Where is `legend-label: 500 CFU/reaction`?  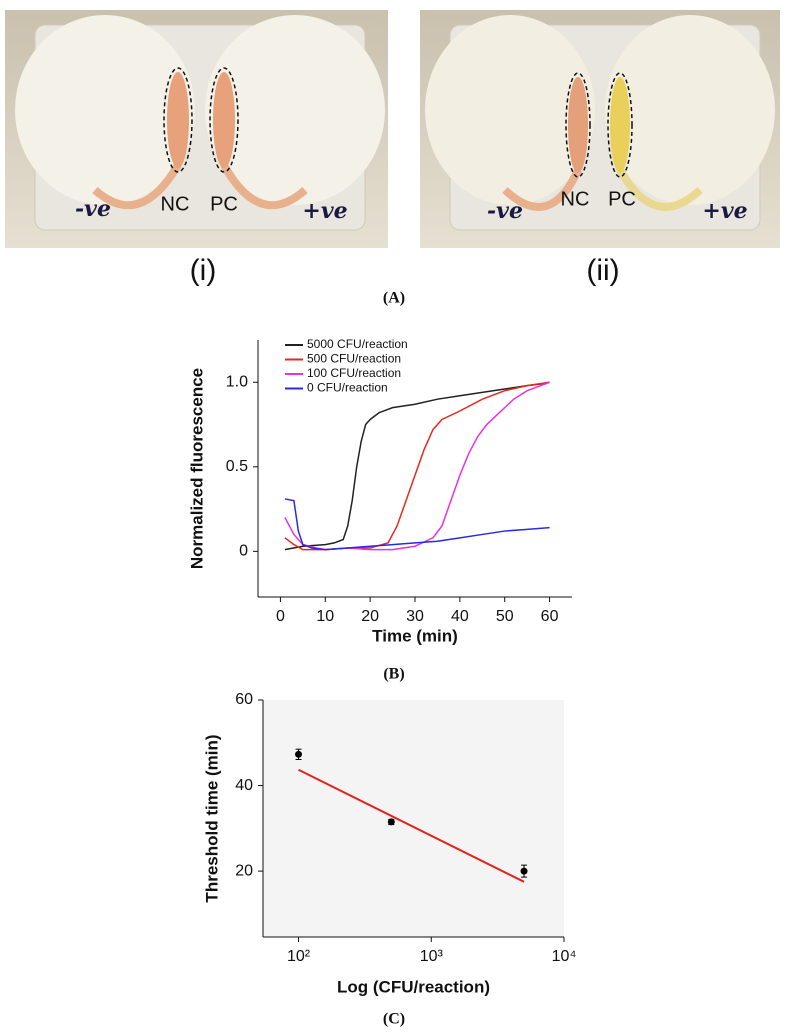
legend-label: 500 CFU/reaction is located at coordinates (354, 359).